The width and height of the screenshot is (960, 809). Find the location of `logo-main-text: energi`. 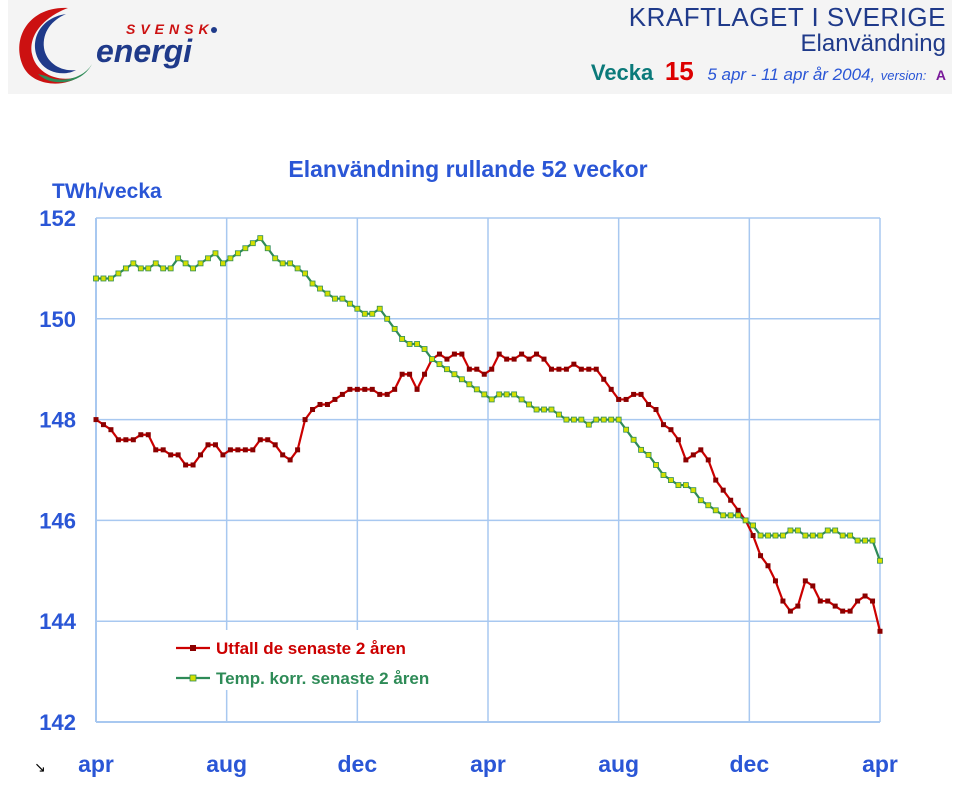

logo-main-text: energi is located at coordinates (144, 51).